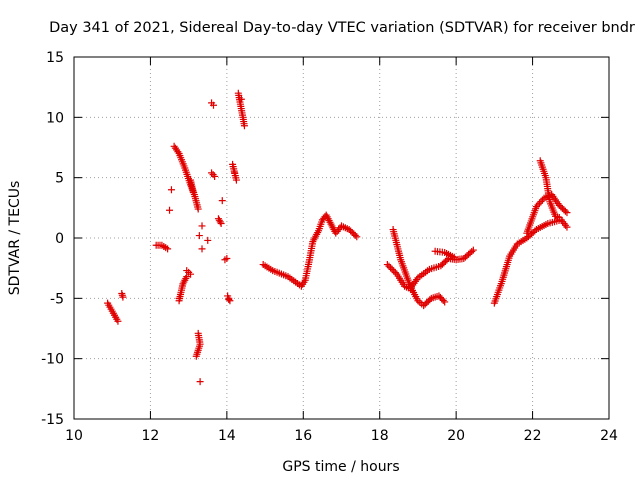  Describe the element at coordinates (456, 436) in the screenshot. I see `x-tick-label: 20` at that location.